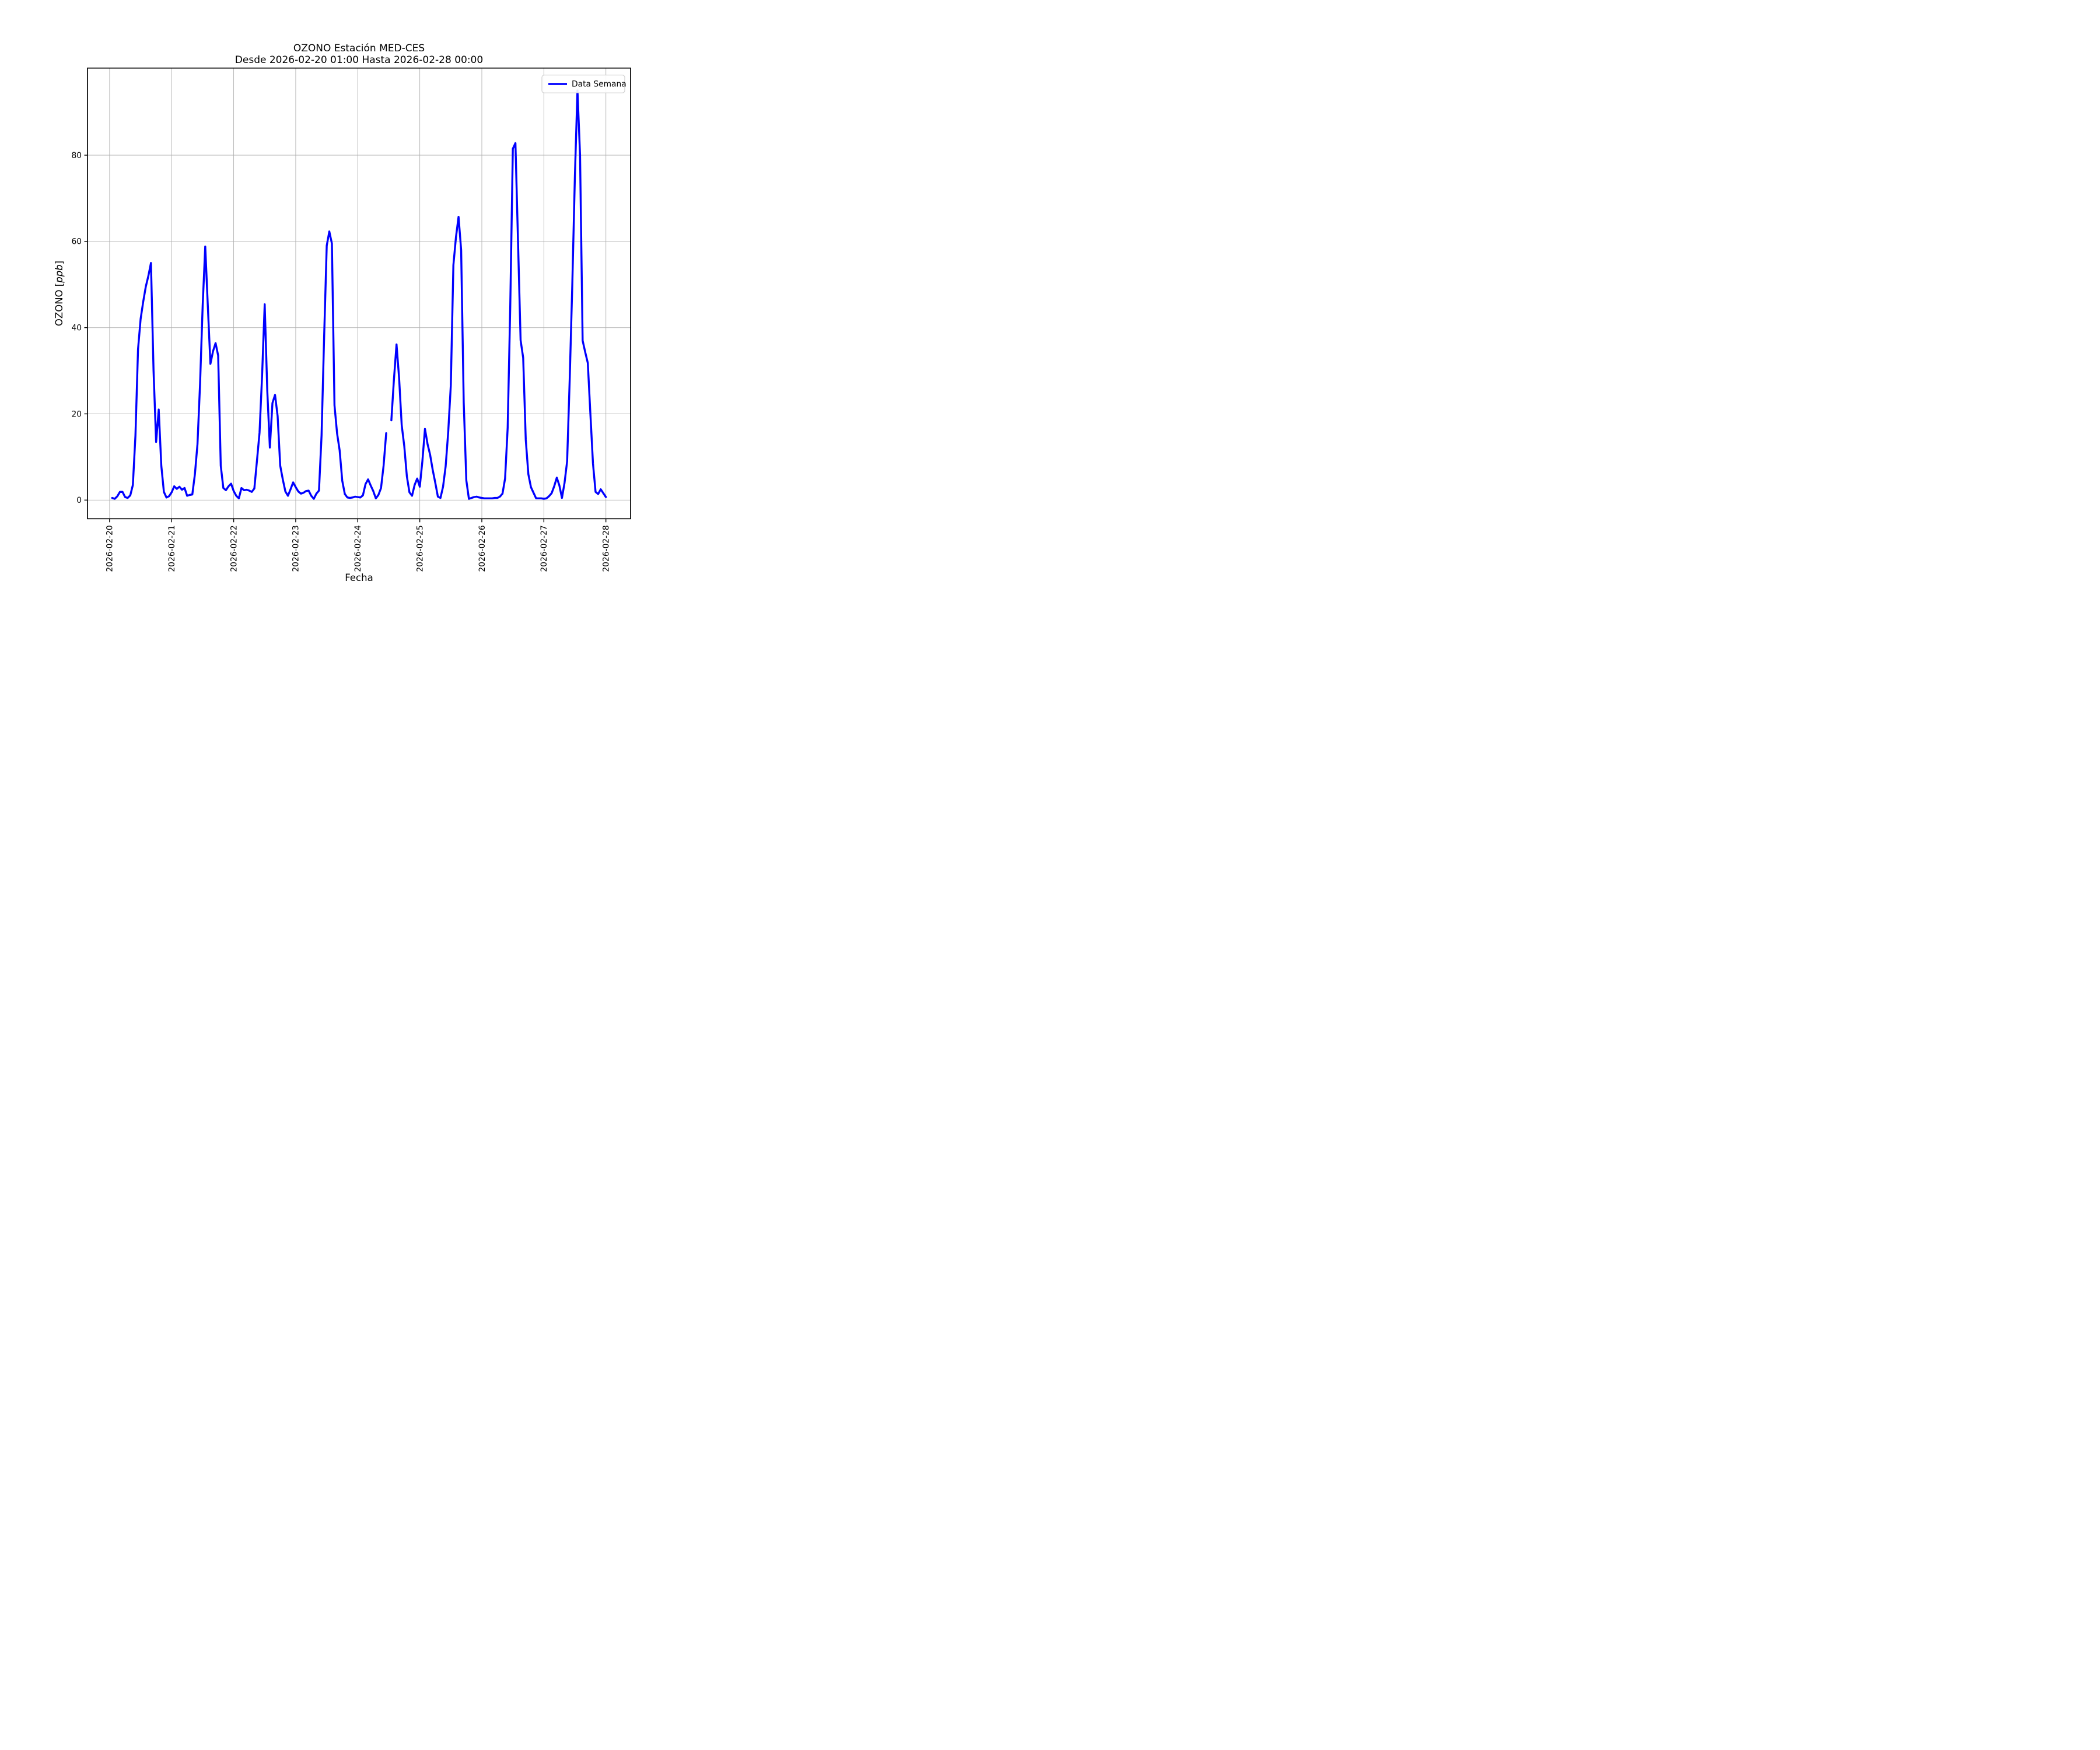 This screenshot has width=2100, height=1750. What do you see at coordinates (76, 328) in the screenshot?
I see `y-tick-label: 40` at bounding box center [76, 328].